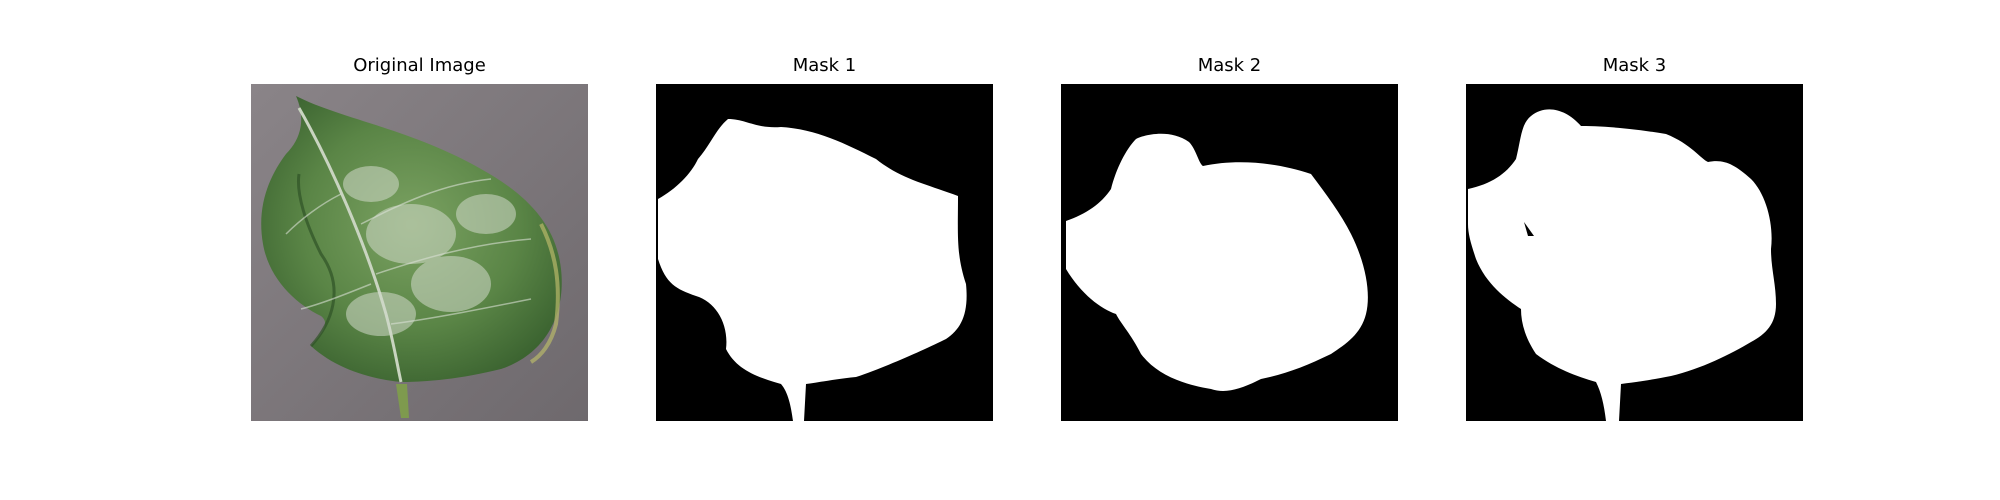 This screenshot has height=500, width=2000. Describe the element at coordinates (419, 252) in the screenshot. I see `original-image` at that location.